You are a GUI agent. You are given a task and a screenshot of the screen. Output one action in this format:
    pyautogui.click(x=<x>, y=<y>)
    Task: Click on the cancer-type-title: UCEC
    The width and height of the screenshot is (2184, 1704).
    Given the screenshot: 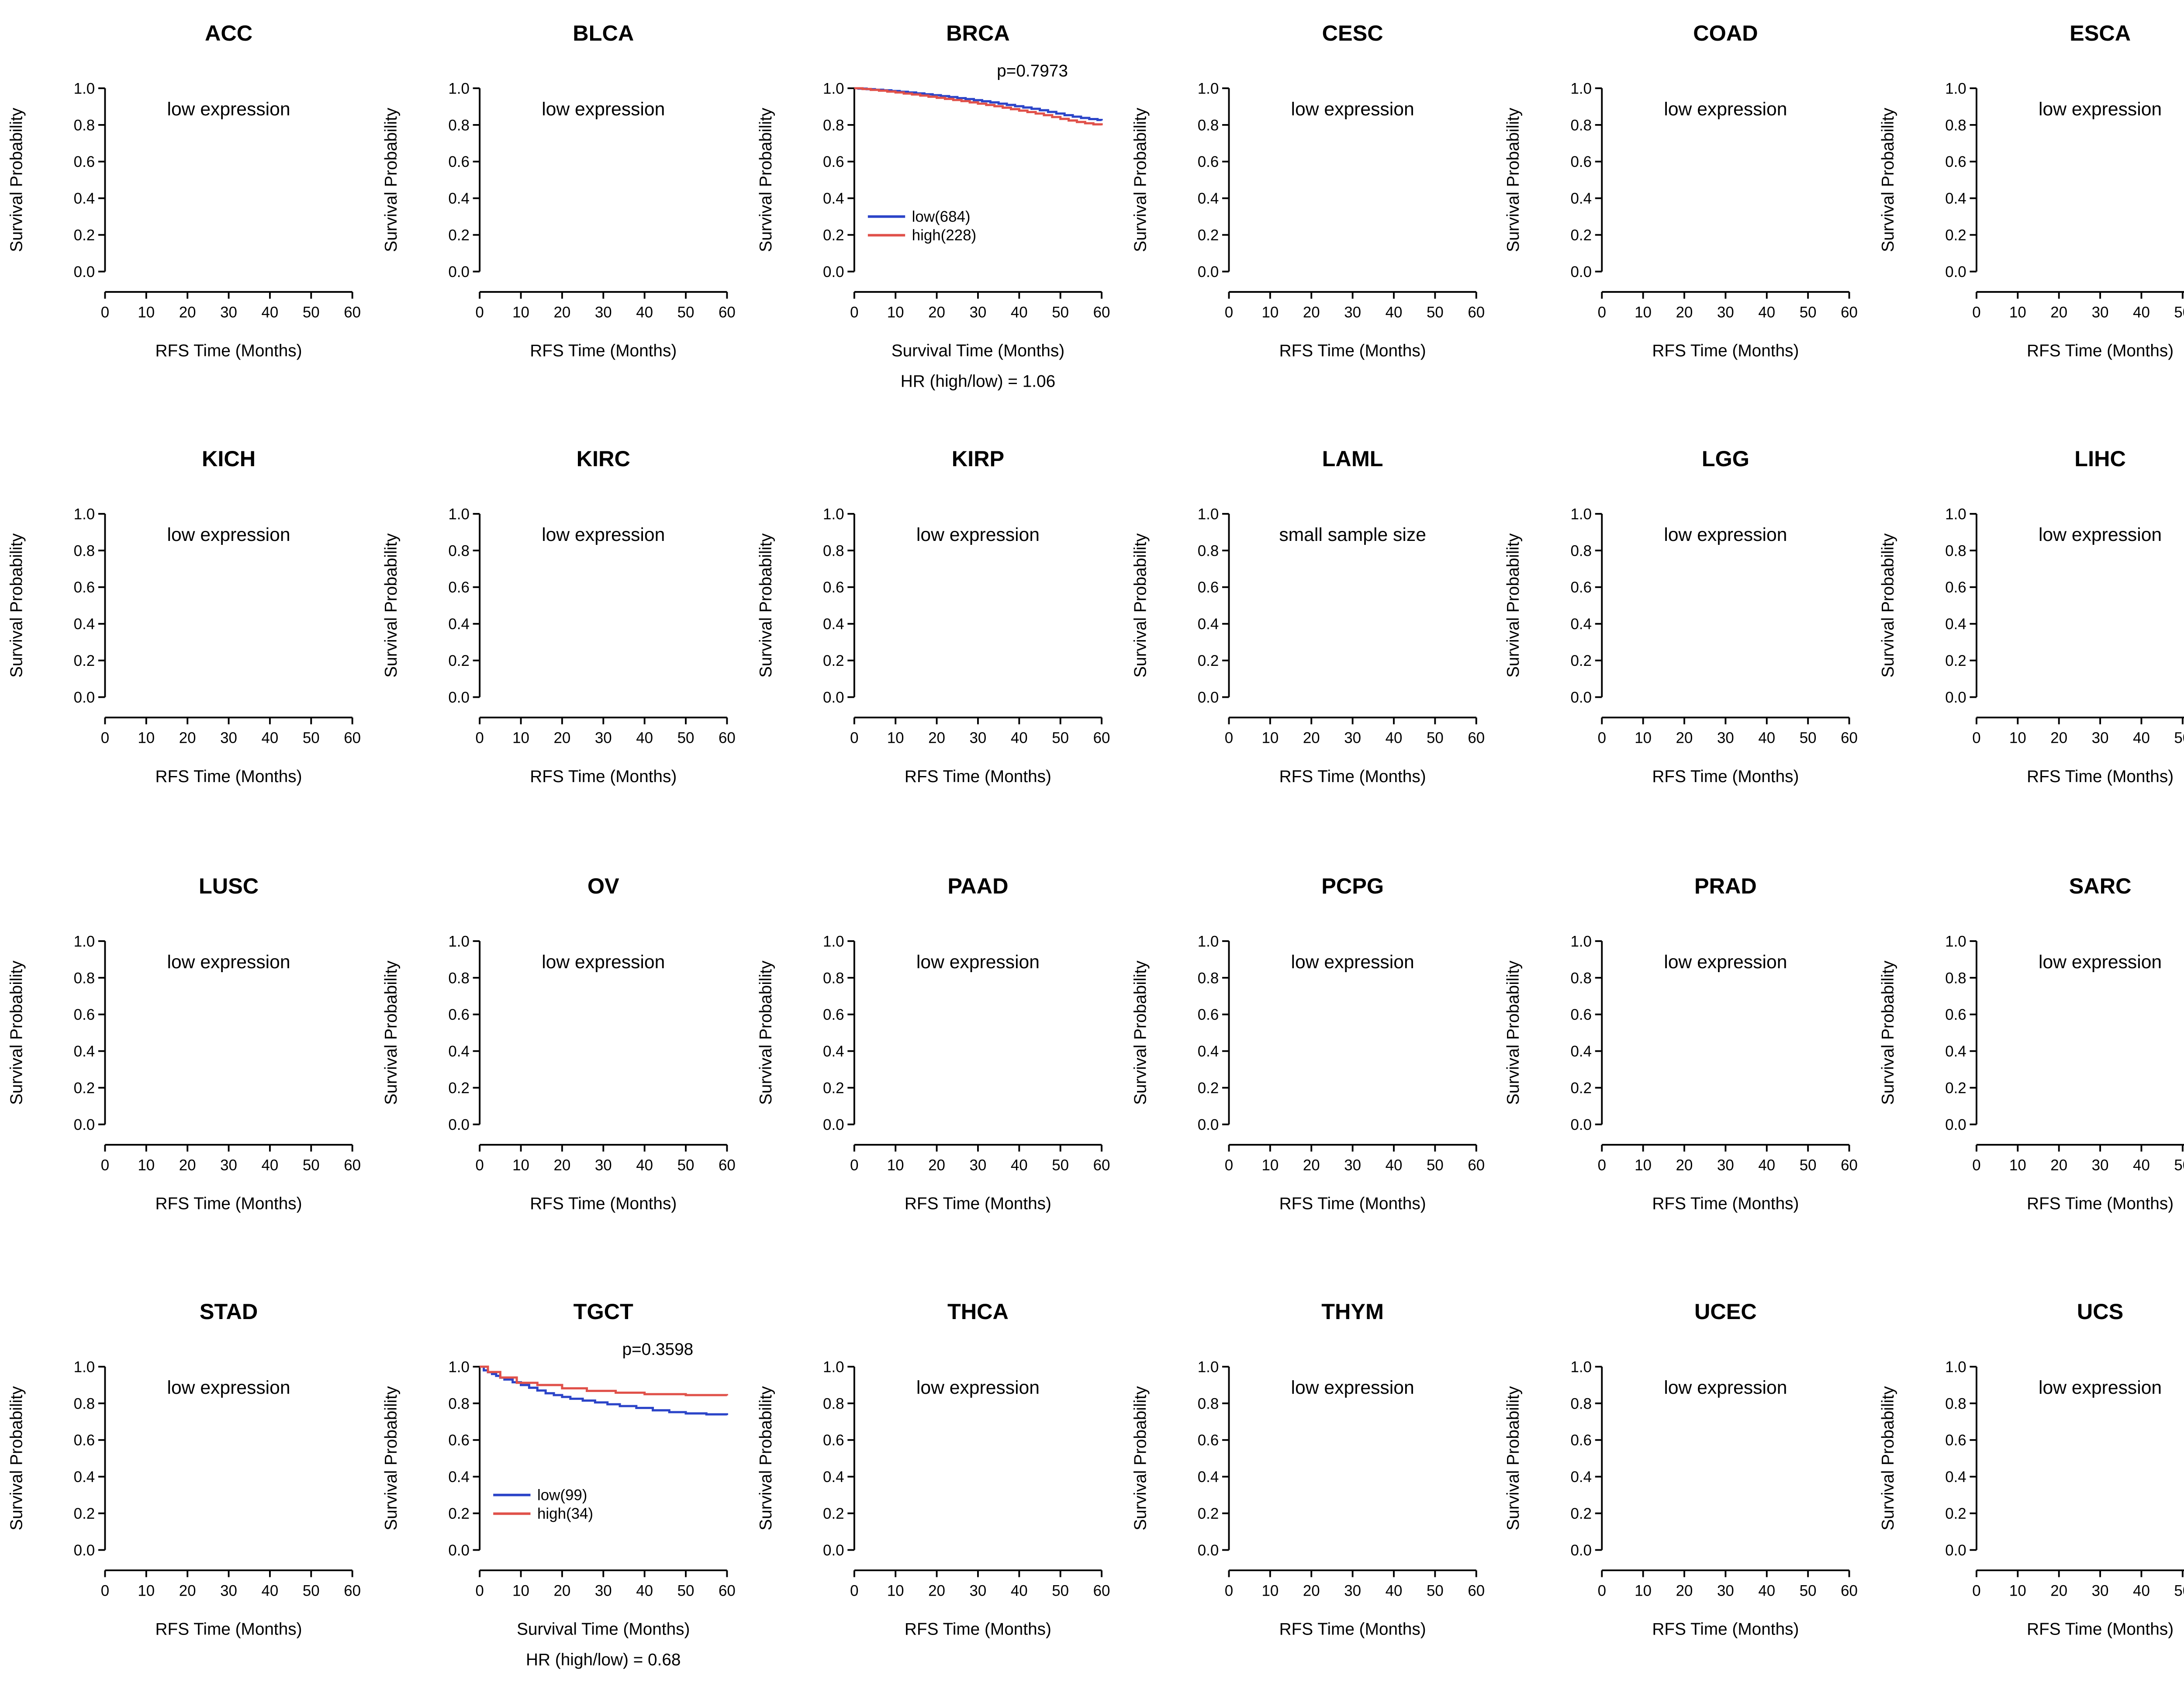 What is the action you would take?
    pyautogui.click(x=1726, y=1311)
    